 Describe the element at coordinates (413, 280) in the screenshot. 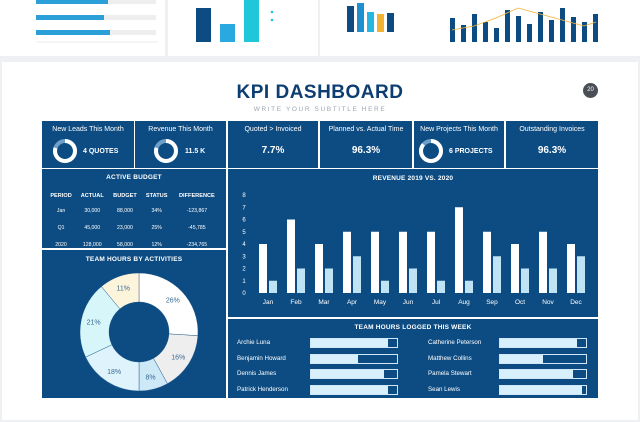

I see `bar-series-2-jun` at that location.